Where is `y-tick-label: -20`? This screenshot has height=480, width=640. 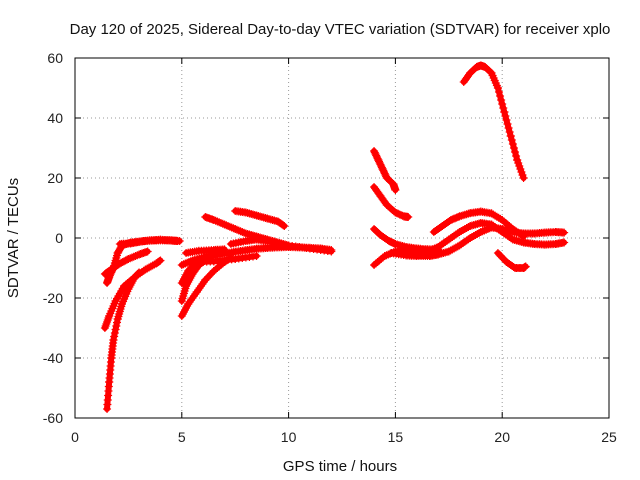
y-tick-label: -20 is located at coordinates (53, 298).